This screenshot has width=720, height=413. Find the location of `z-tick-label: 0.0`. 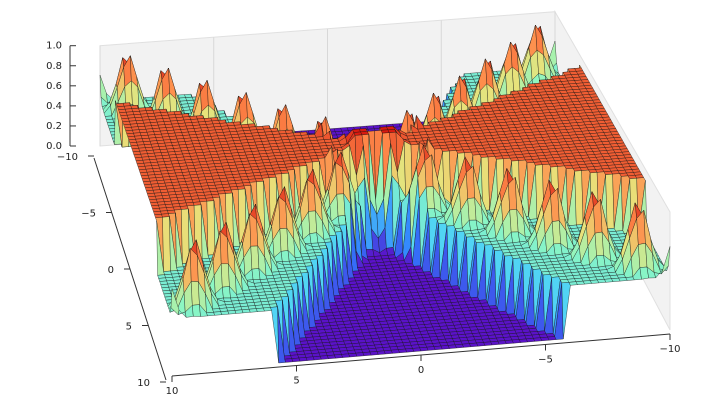

z-tick-label: 0.0 is located at coordinates (54, 146).